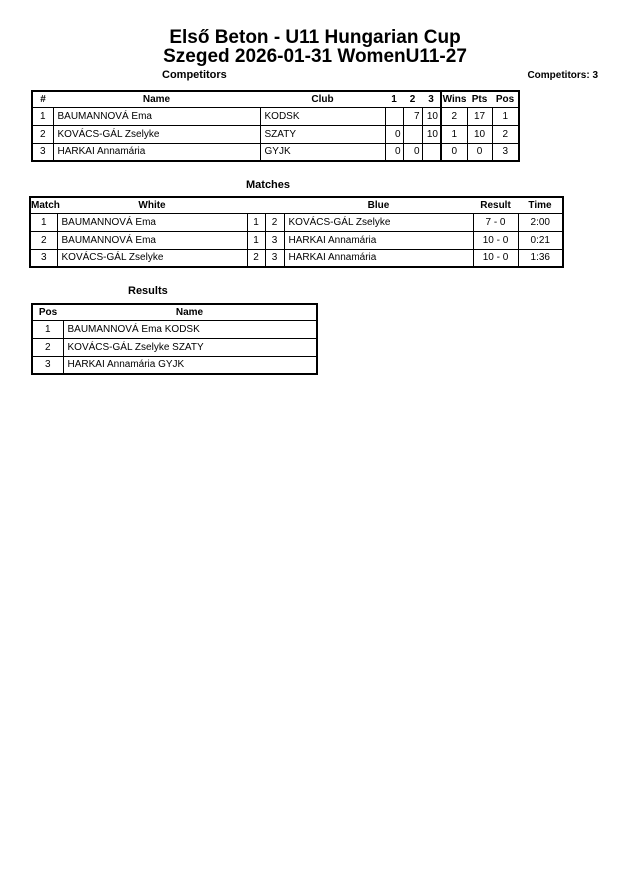 This screenshot has height=891, width=630. I want to click on results-heading: Results, so click(148, 291).